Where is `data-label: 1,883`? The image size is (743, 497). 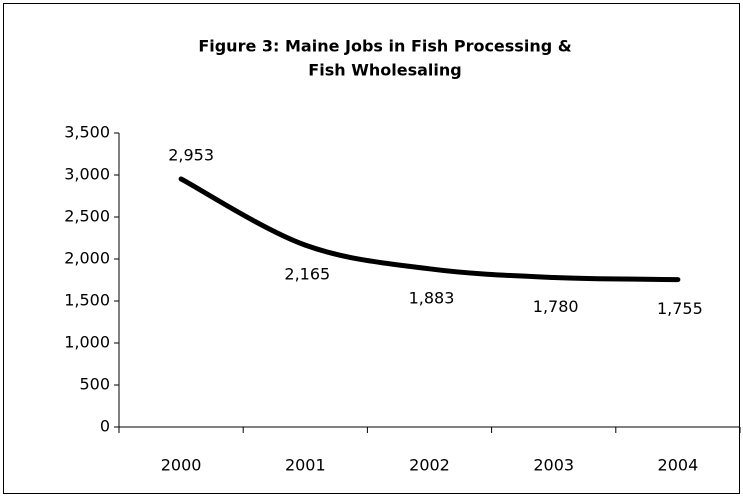
data-label: 1,883 is located at coordinates (432, 297).